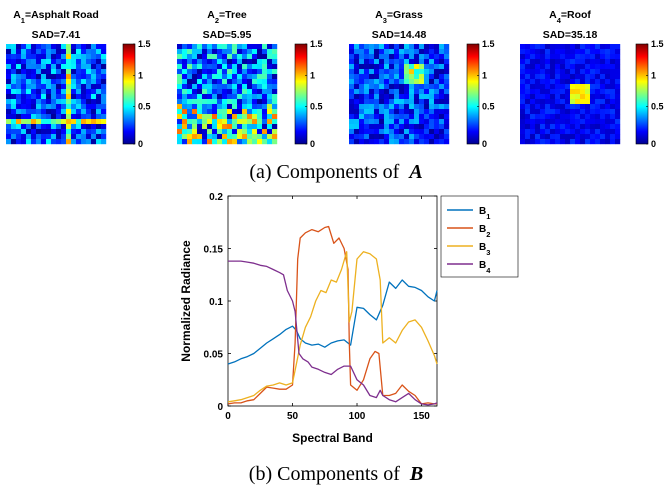  I want to click on x-tick-label: 150, so click(421, 416).